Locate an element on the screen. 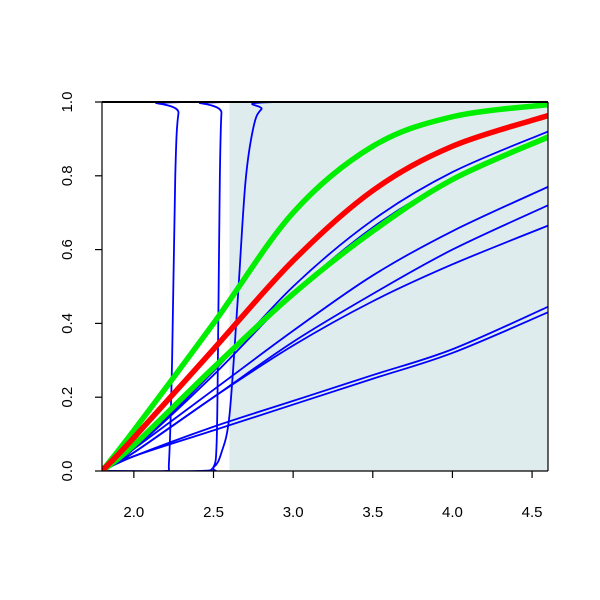 This screenshot has height=600, width=600. y-tick-label-3: 0.4 is located at coordinates (67, 323).